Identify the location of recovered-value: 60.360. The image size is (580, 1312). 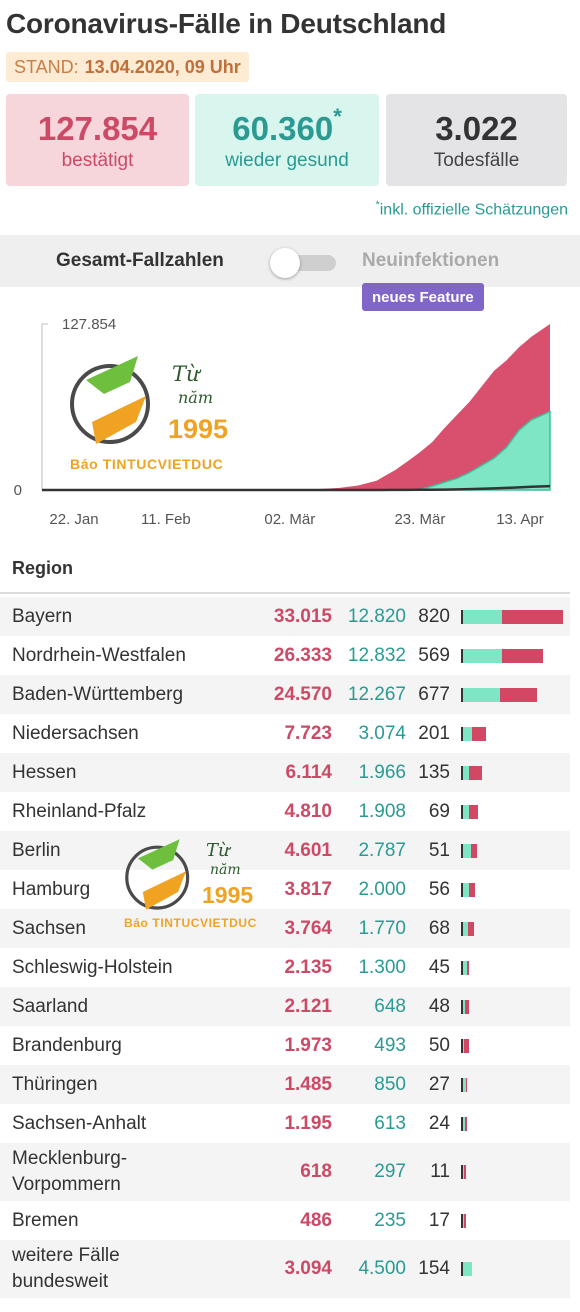
(283, 128).